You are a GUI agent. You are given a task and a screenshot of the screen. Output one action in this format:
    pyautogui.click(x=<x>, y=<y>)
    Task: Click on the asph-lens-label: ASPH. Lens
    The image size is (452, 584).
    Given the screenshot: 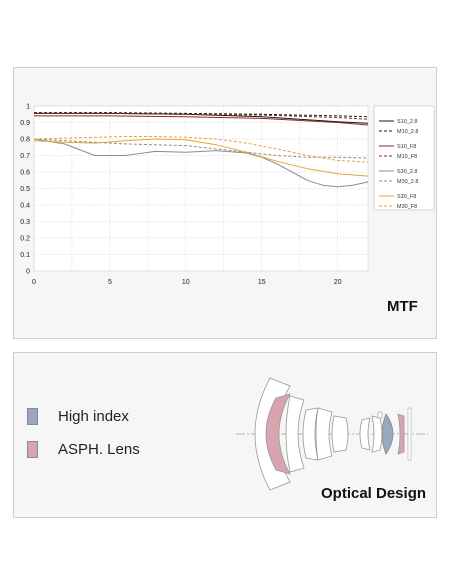 What is the action you would take?
    pyautogui.click(x=99, y=449)
    